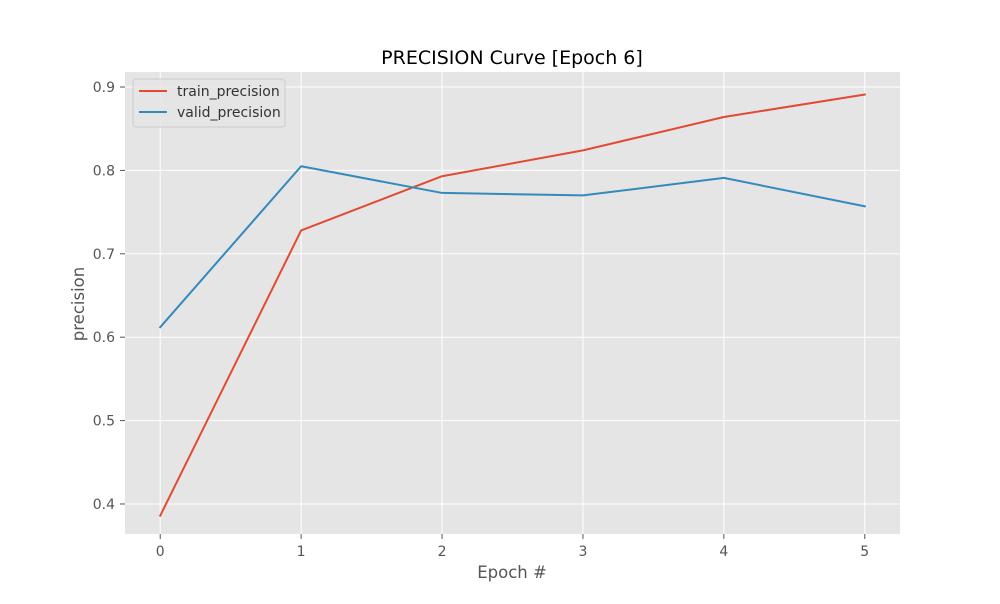 This screenshot has height=604, width=1000. I want to click on x-axis-ticks: 0 1 2 3 4 5, so click(512, 547).